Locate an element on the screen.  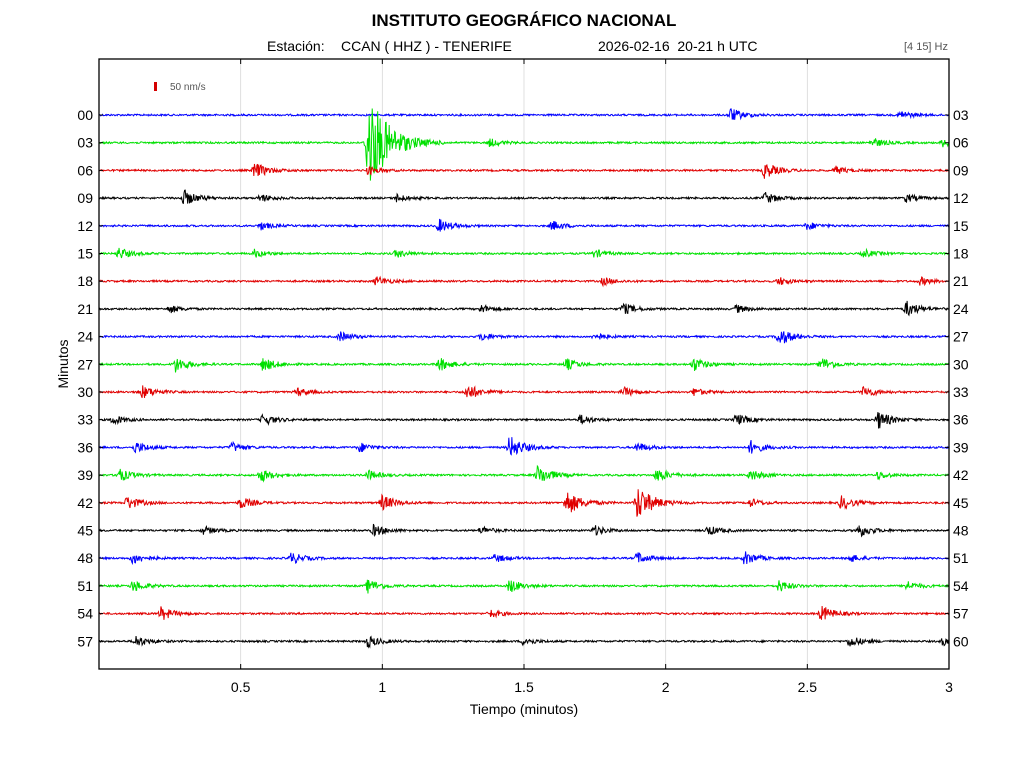
trace-left-label: 57 is located at coordinates (85, 641).